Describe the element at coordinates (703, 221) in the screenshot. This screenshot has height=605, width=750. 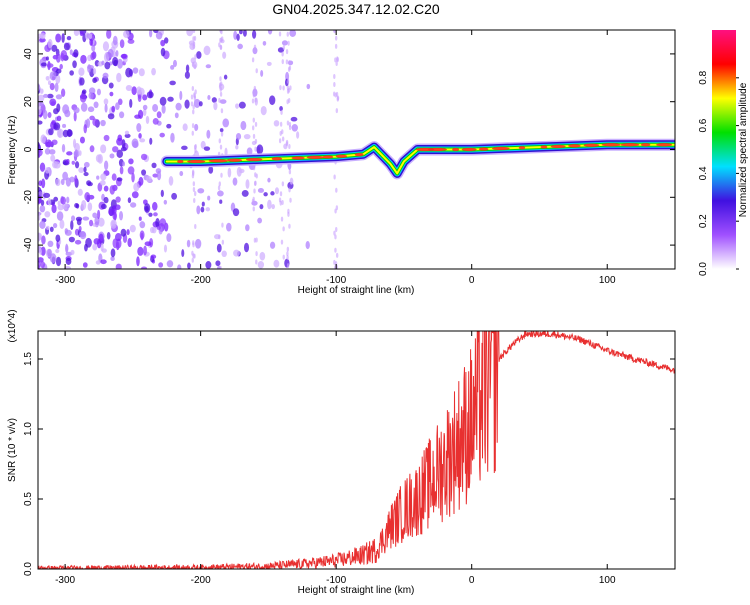
I see `colorbar-tick-label: 0.2` at that location.